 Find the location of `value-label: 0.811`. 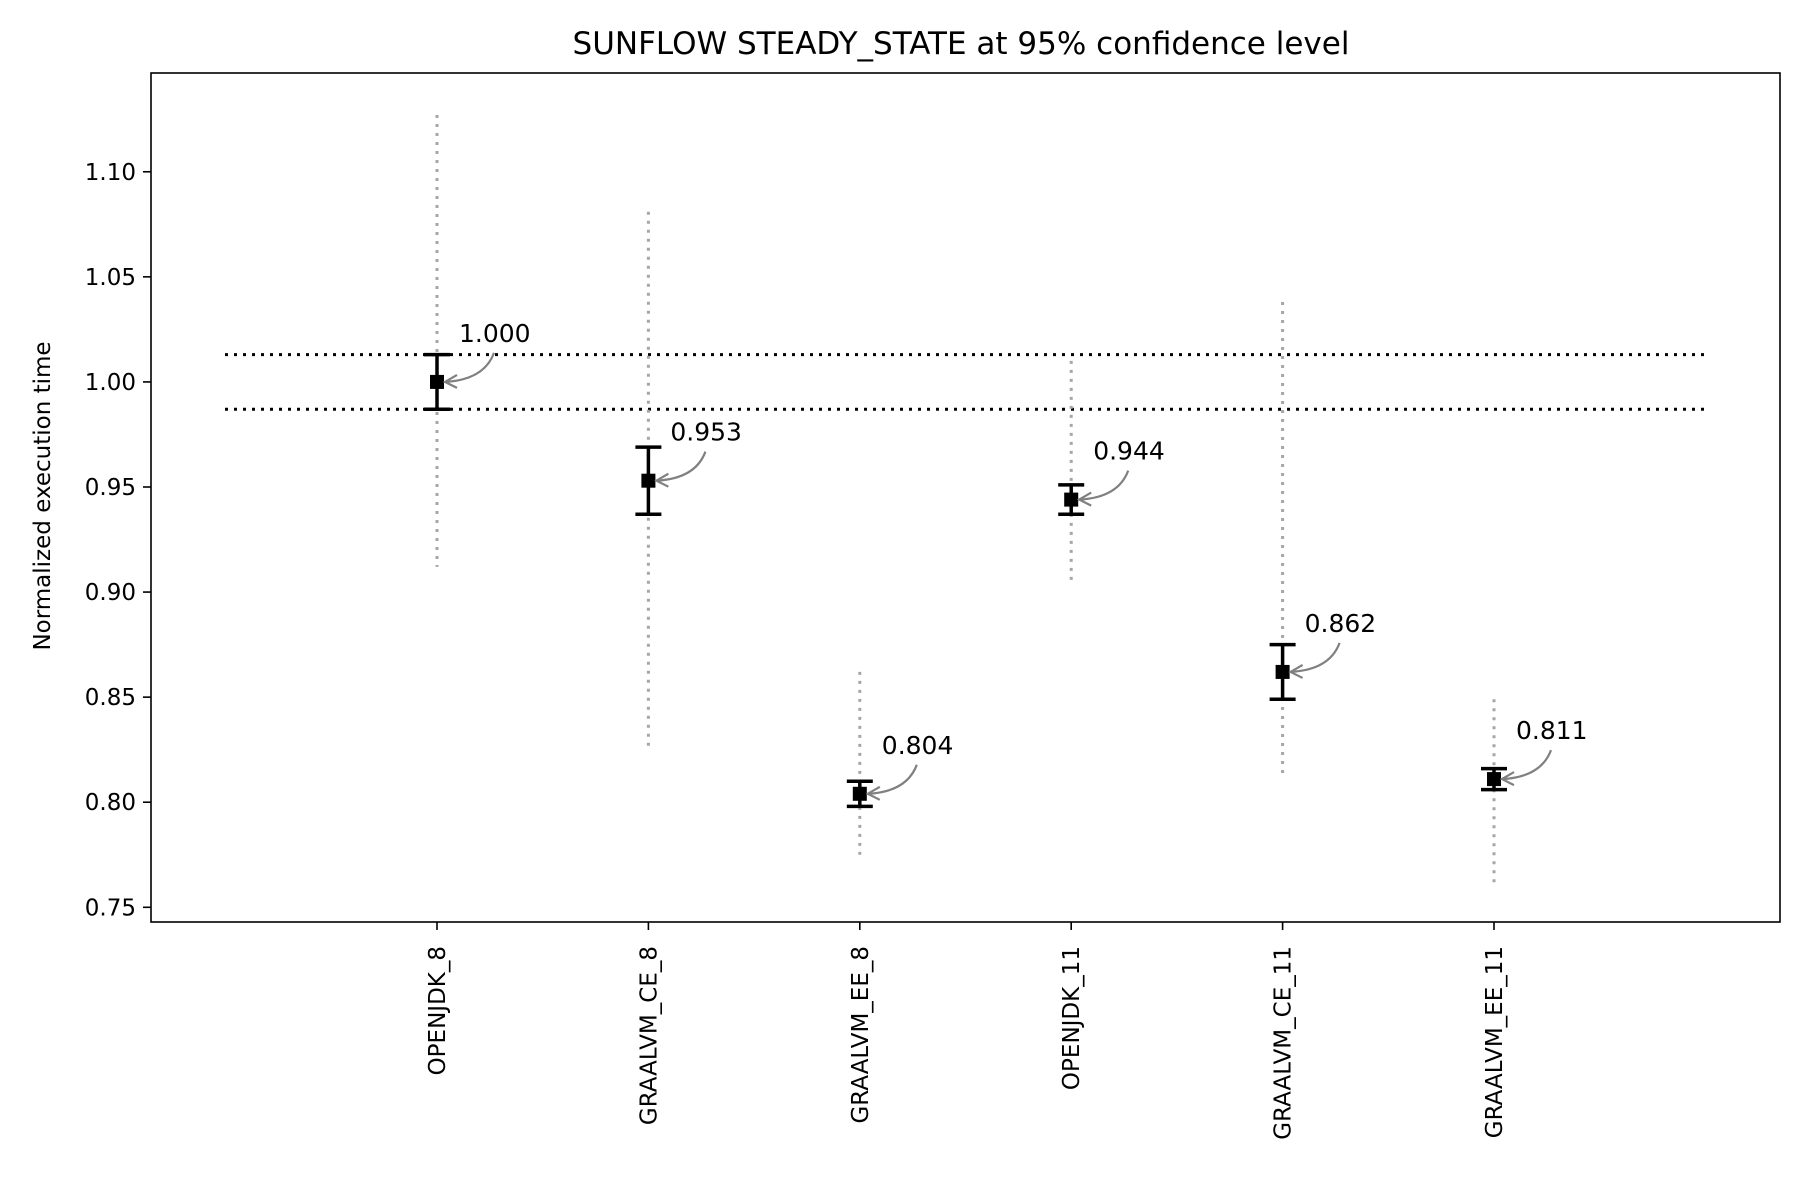

value-label: 0.811 is located at coordinates (1552, 730).